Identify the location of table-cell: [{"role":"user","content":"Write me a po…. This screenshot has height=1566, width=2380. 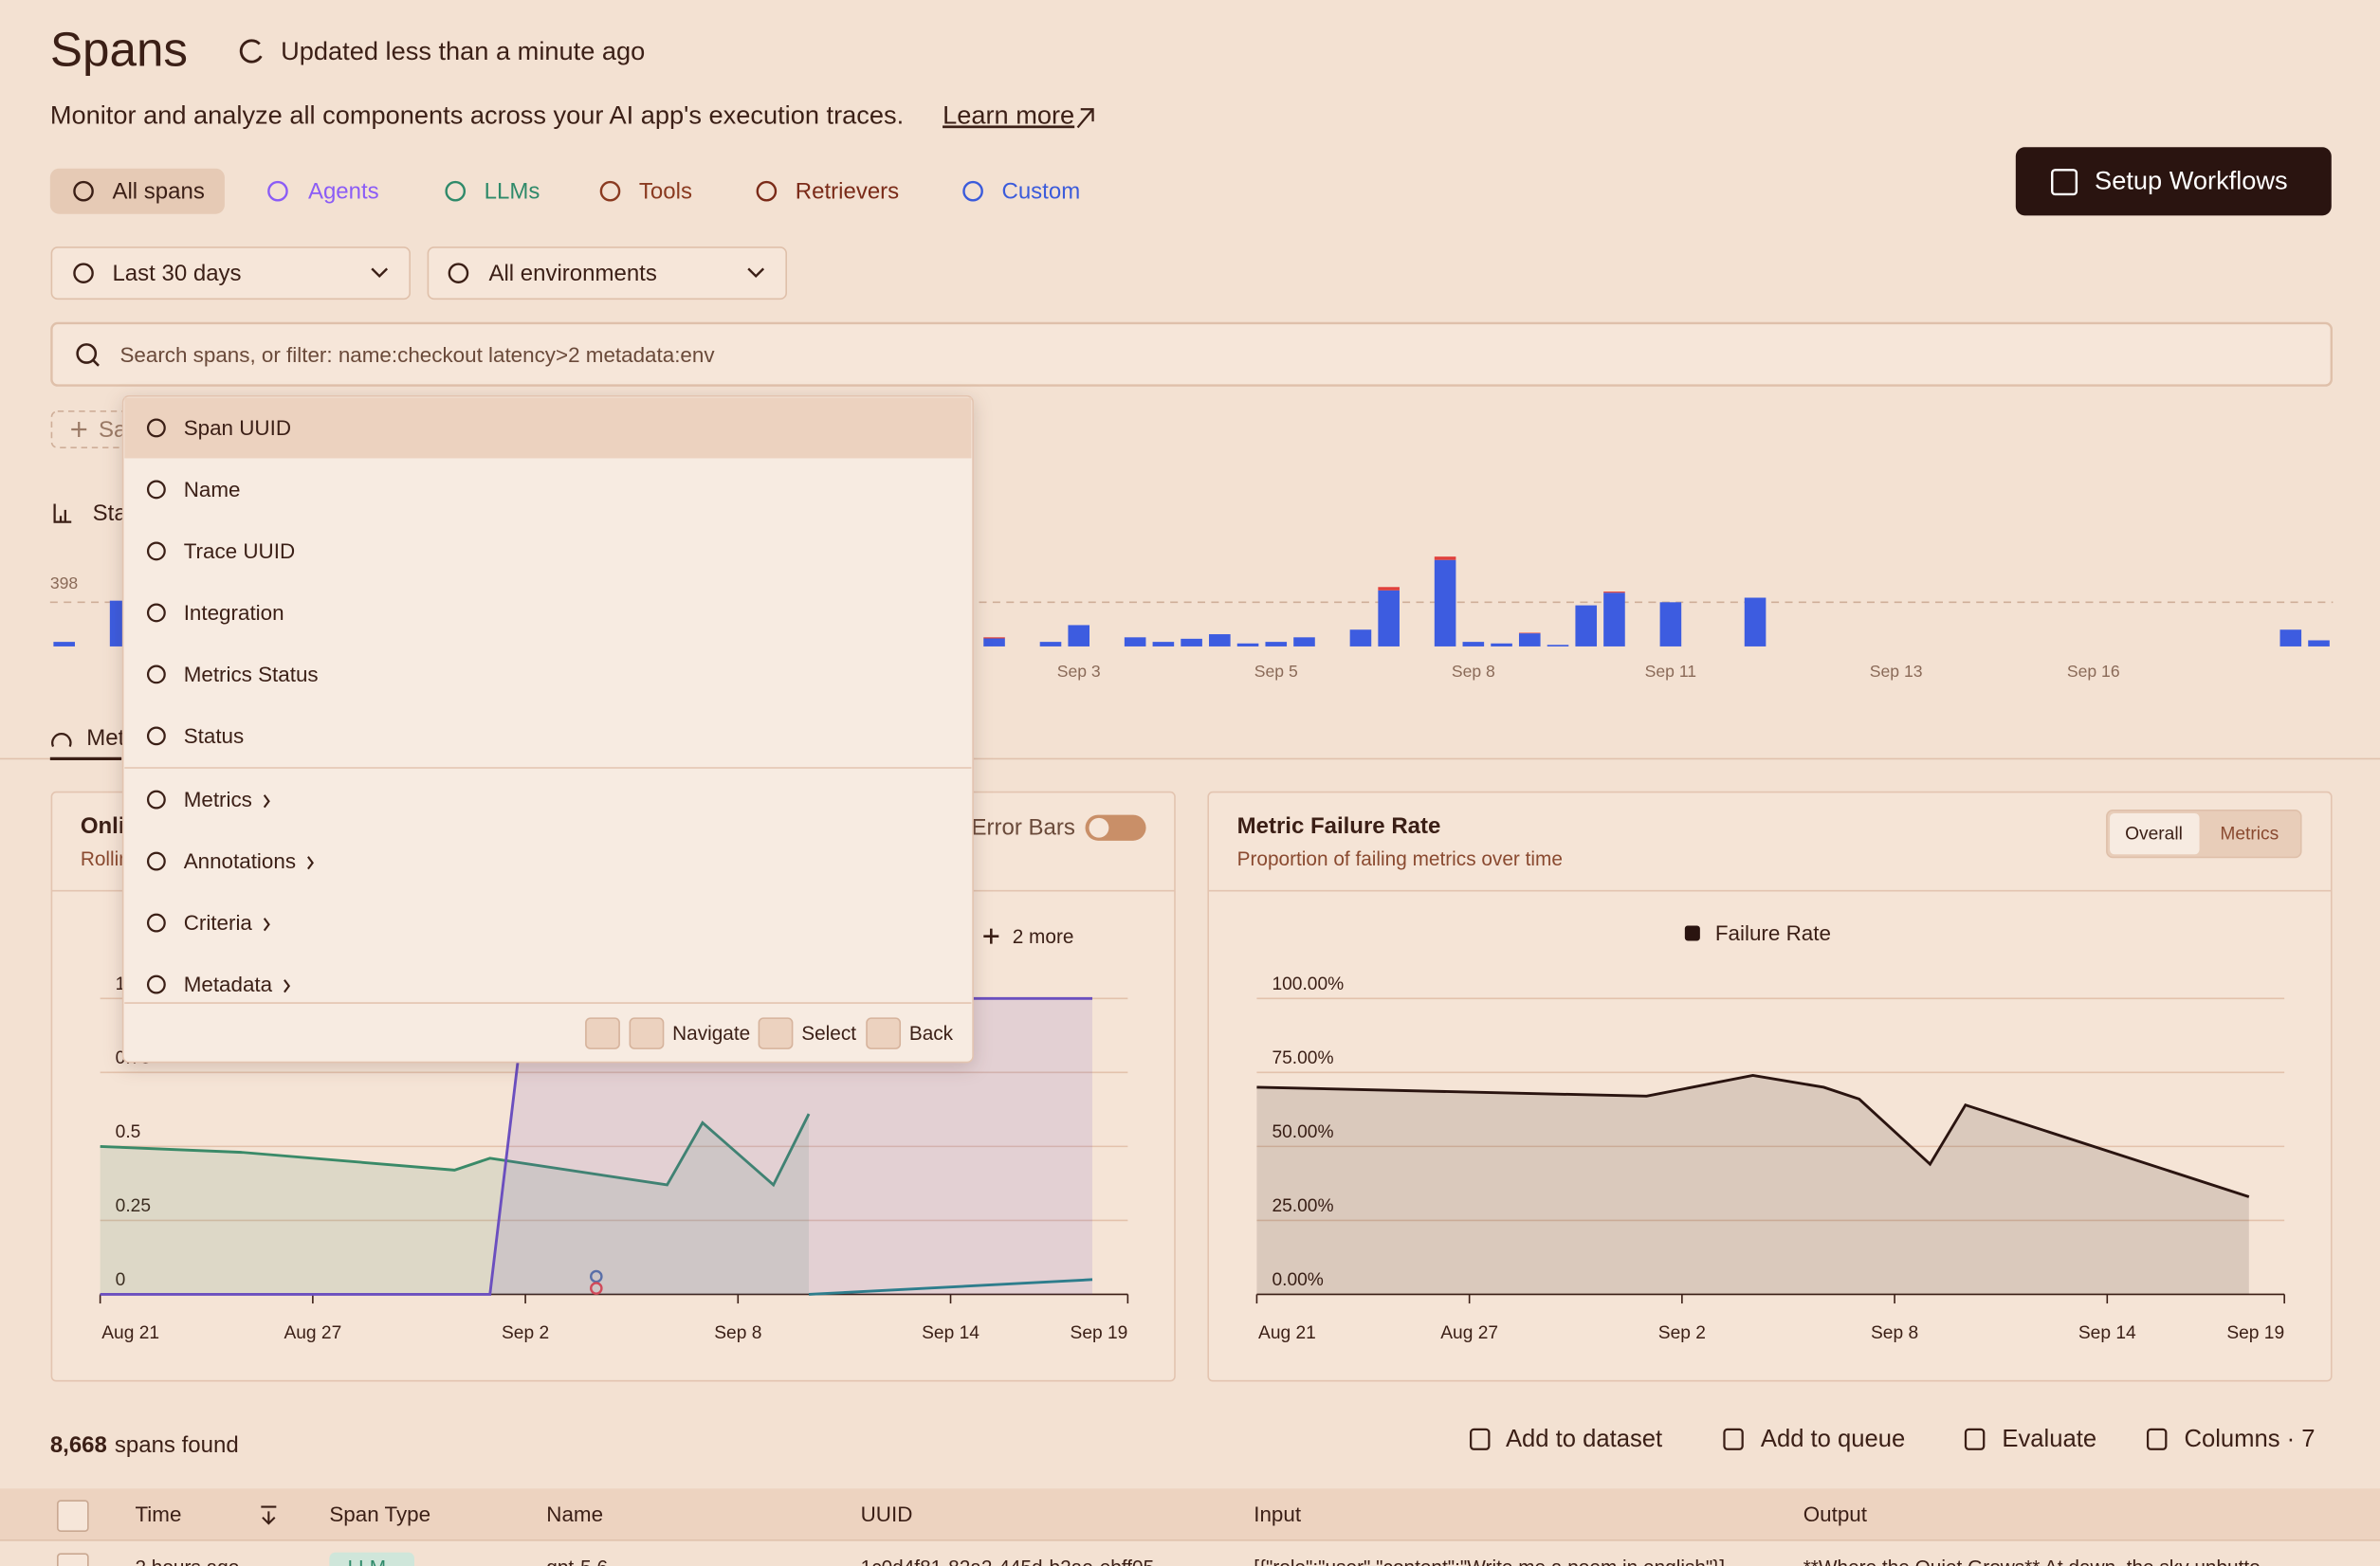
(1490, 1561).